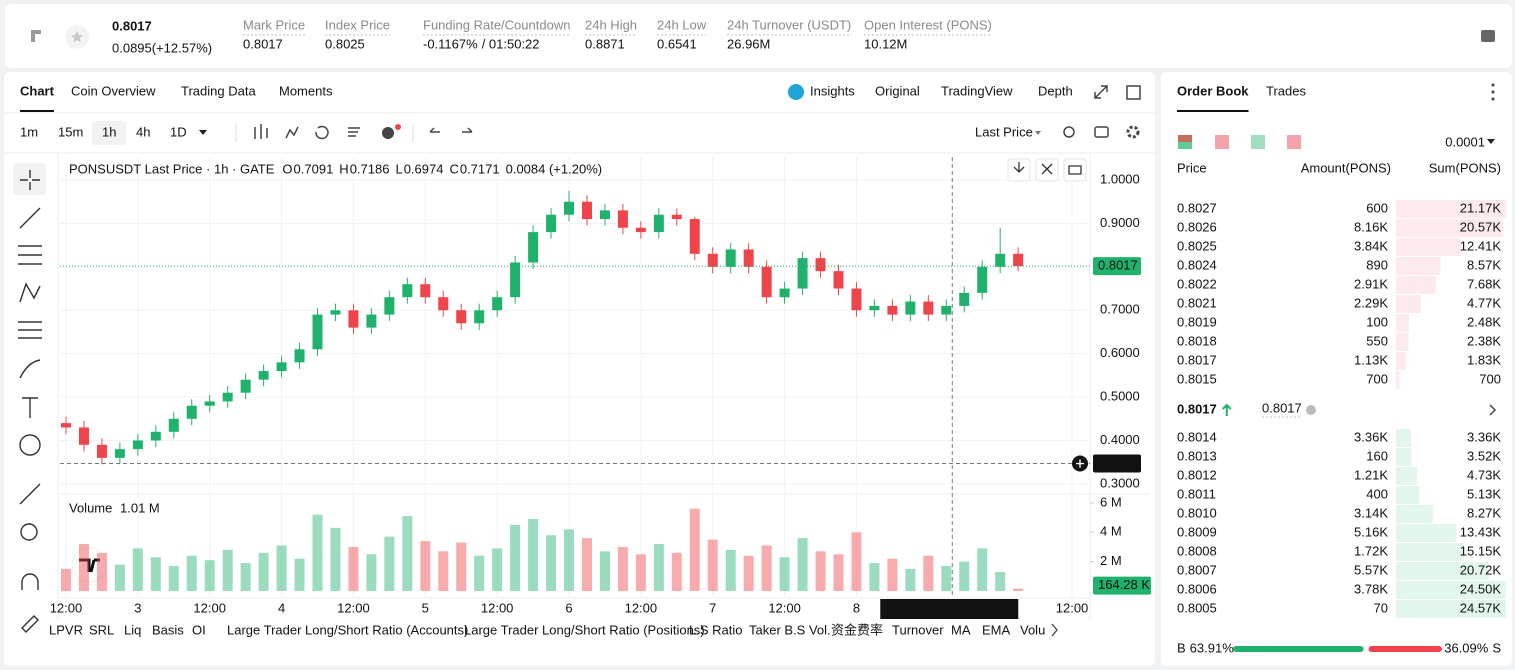 The height and width of the screenshot is (670, 1515). What do you see at coordinates (1197, 340) in the screenshot?
I see `ob-price: 0.8018` at bounding box center [1197, 340].